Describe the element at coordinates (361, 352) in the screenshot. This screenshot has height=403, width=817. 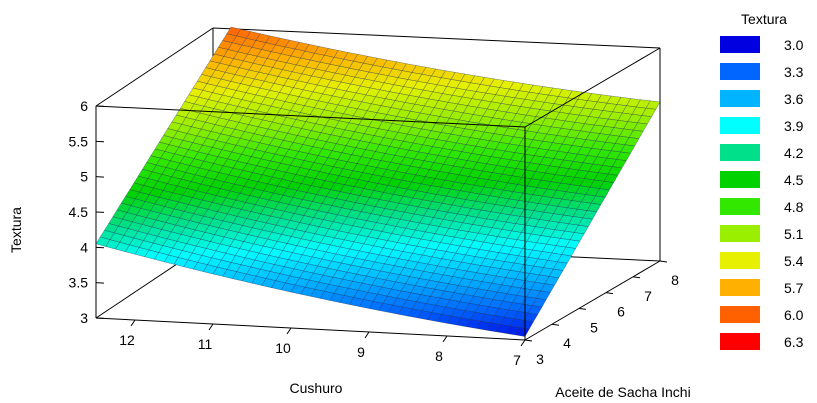
I see `x-tick-label: 9` at that location.